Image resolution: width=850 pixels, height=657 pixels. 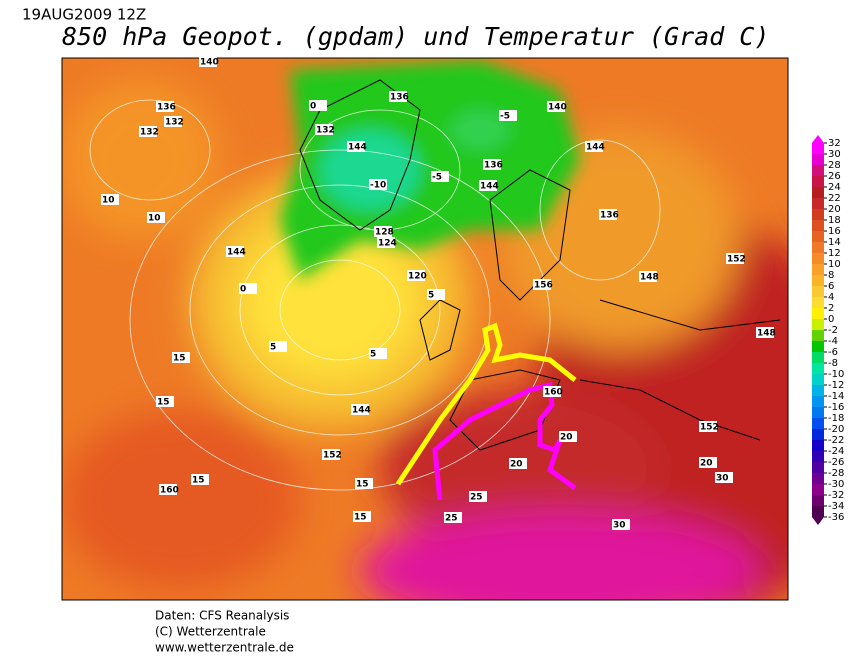 I want to click on colorbar-label: 4, so click(x=831, y=297).